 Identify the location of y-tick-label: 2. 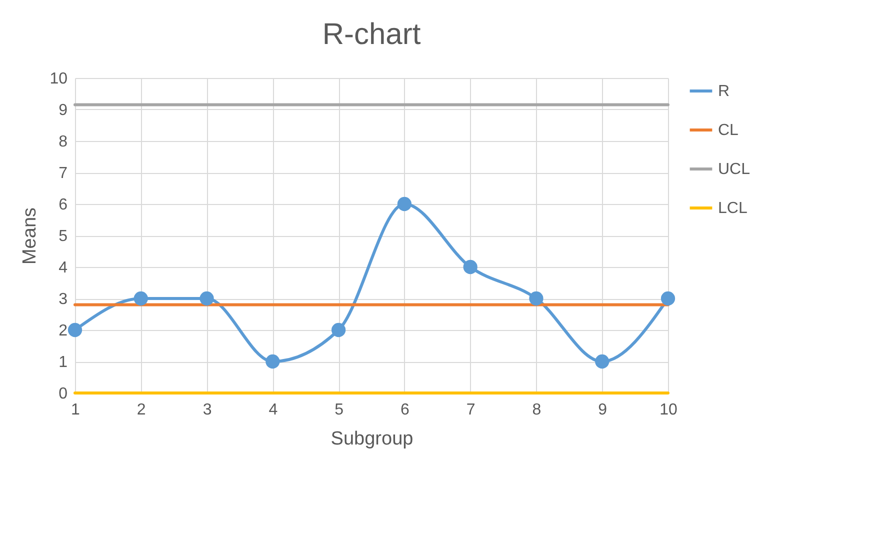
(63, 331).